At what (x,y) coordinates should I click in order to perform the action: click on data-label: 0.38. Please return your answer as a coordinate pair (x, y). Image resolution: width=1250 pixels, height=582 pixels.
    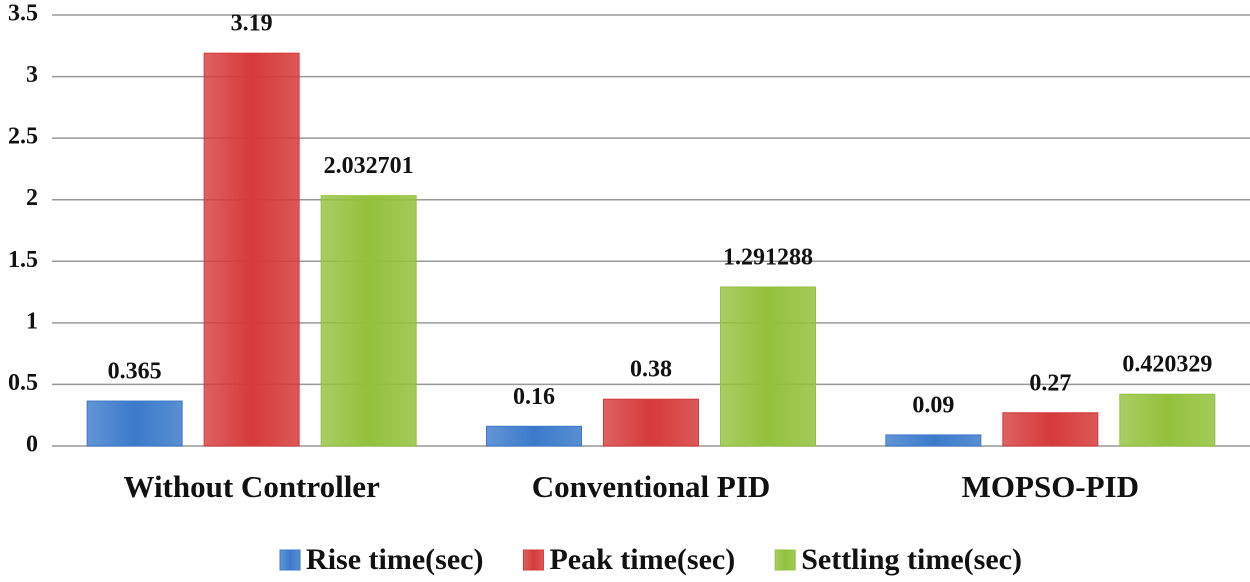
    Looking at the image, I should click on (651, 370).